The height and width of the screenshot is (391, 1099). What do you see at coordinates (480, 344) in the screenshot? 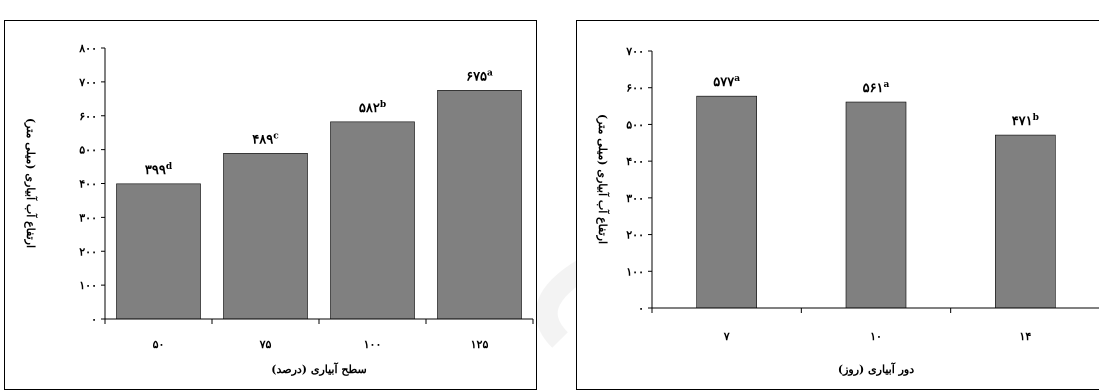
I see `x-tick-label: ۱۲۵` at bounding box center [480, 344].